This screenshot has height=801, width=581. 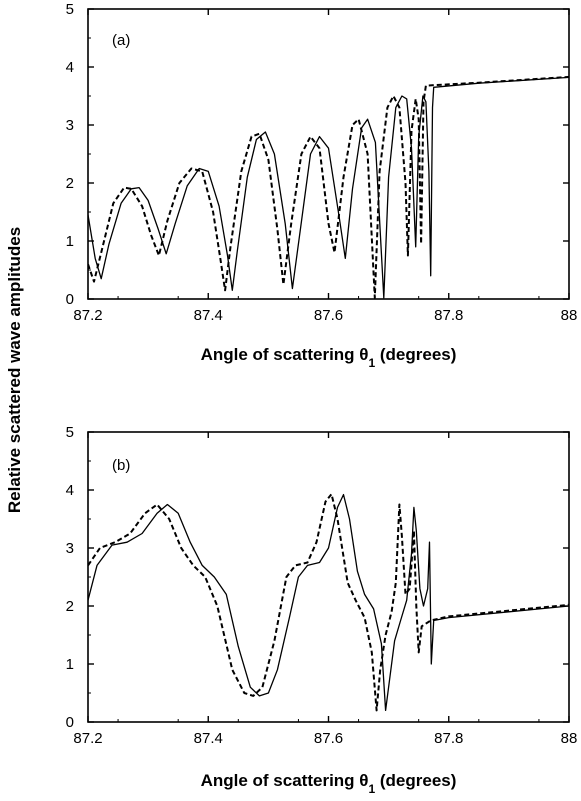 What do you see at coordinates (14, 370) in the screenshot?
I see `y-axis-label: Relative scattered wave amplitudes` at bounding box center [14, 370].